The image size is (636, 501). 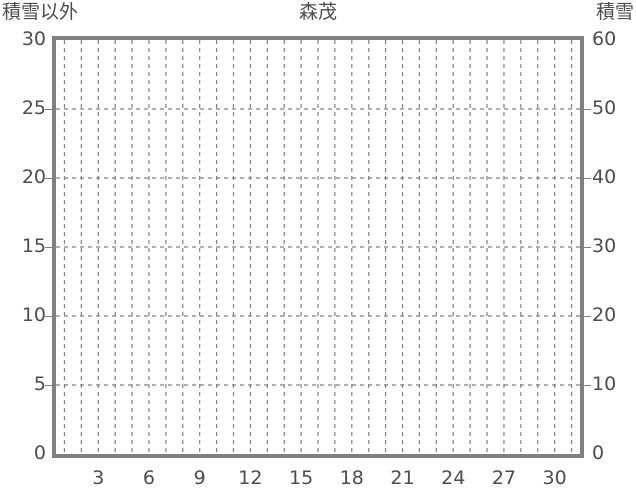 What do you see at coordinates (98, 478) in the screenshot?
I see `x-axis-tick-label: 3` at bounding box center [98, 478].